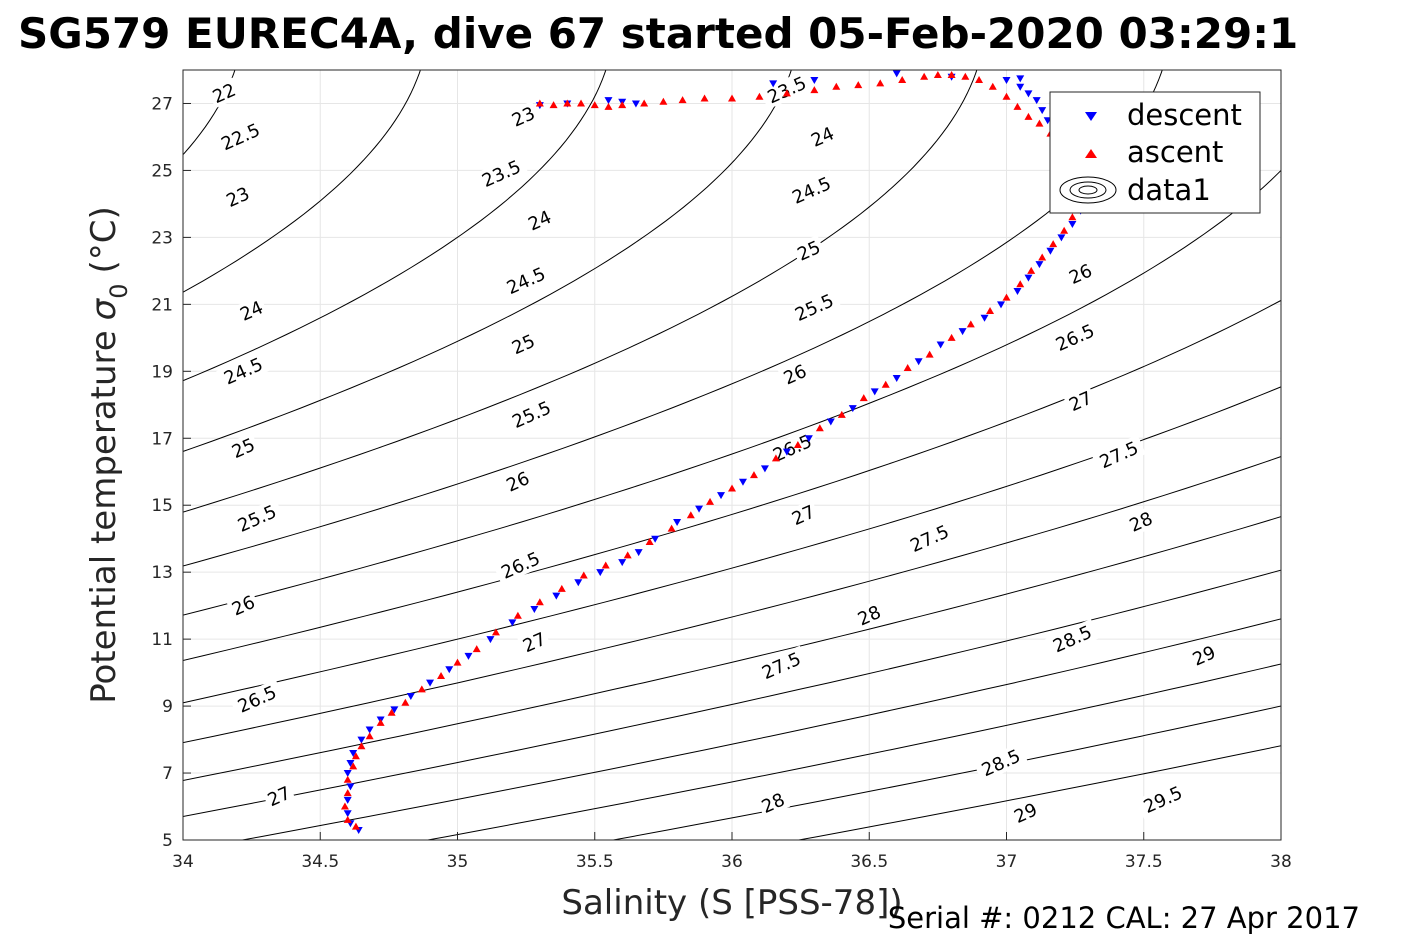 The image size is (1417, 945). What do you see at coordinates (237, 197) in the screenshot?
I see `contour-label: 23` at bounding box center [237, 197].